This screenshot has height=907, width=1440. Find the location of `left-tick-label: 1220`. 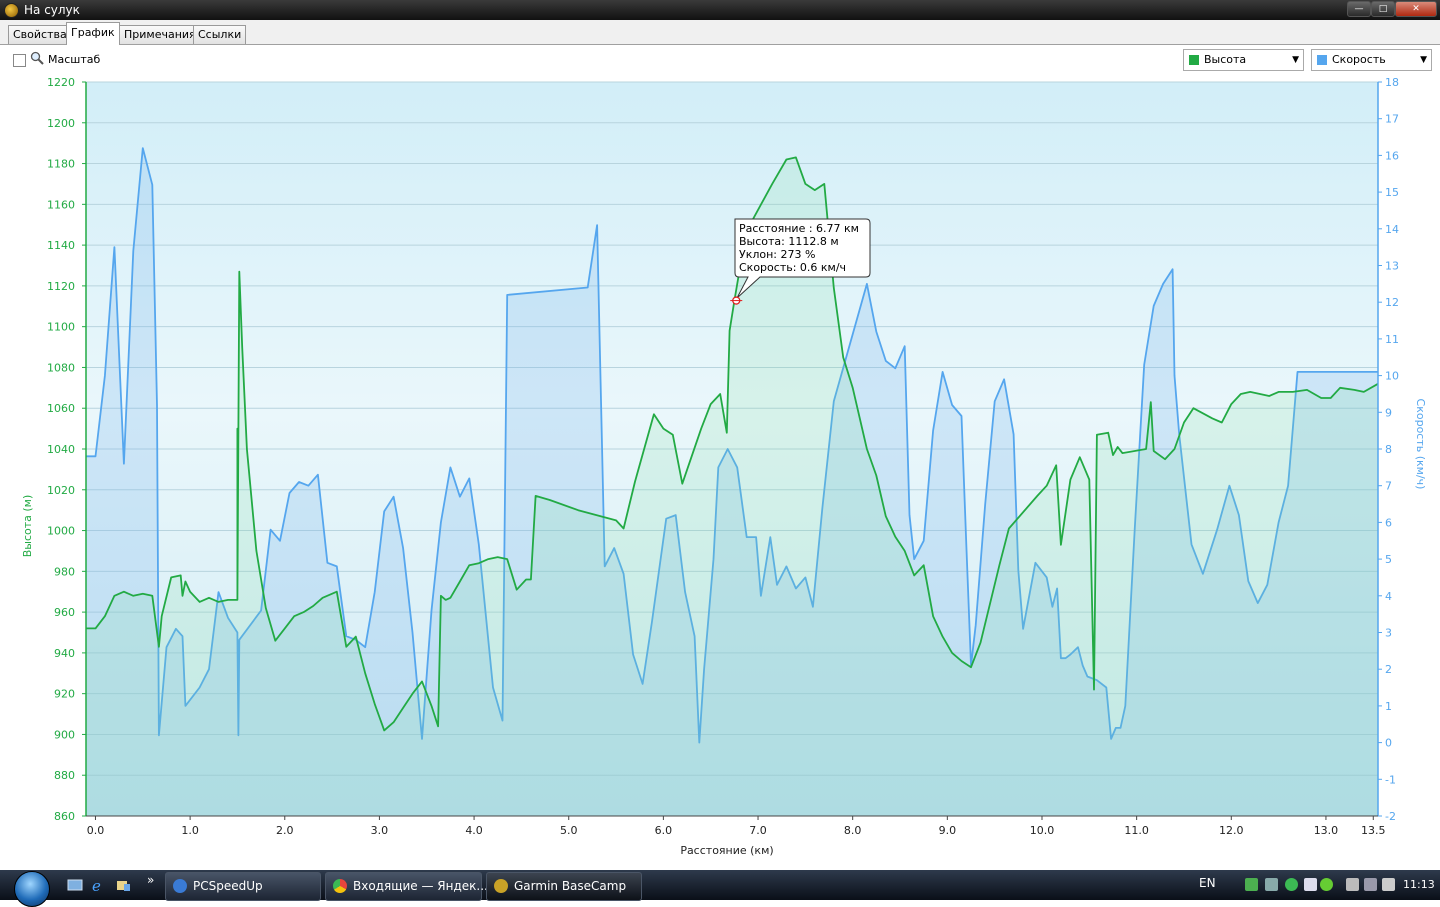

left-tick-label: 1220 is located at coordinates (61, 82).